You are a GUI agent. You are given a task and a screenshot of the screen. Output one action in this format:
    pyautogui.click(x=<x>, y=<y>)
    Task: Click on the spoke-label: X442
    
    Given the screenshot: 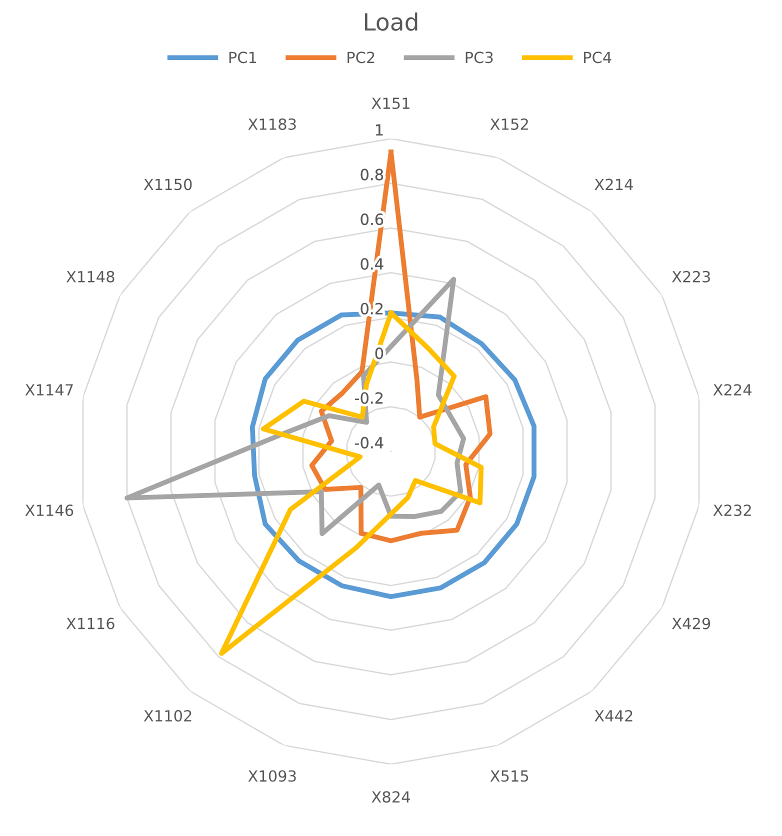 What is the action you would take?
    pyautogui.click(x=613, y=716)
    